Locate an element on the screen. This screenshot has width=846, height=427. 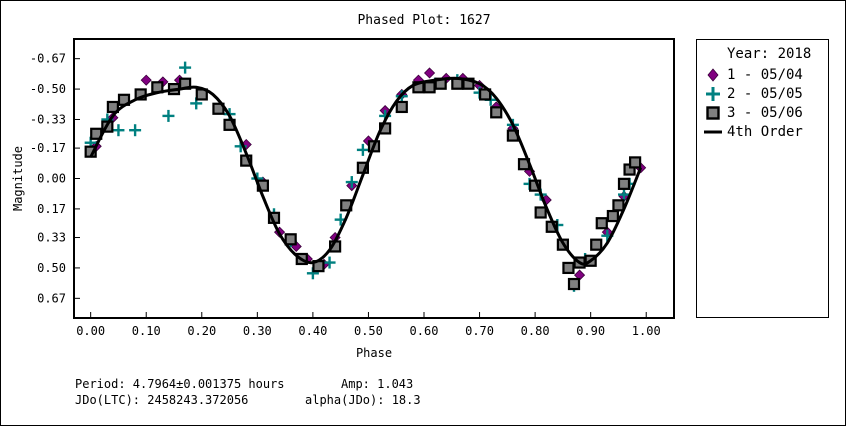
x-tick-label: 0.10 is located at coordinates (146, 331).